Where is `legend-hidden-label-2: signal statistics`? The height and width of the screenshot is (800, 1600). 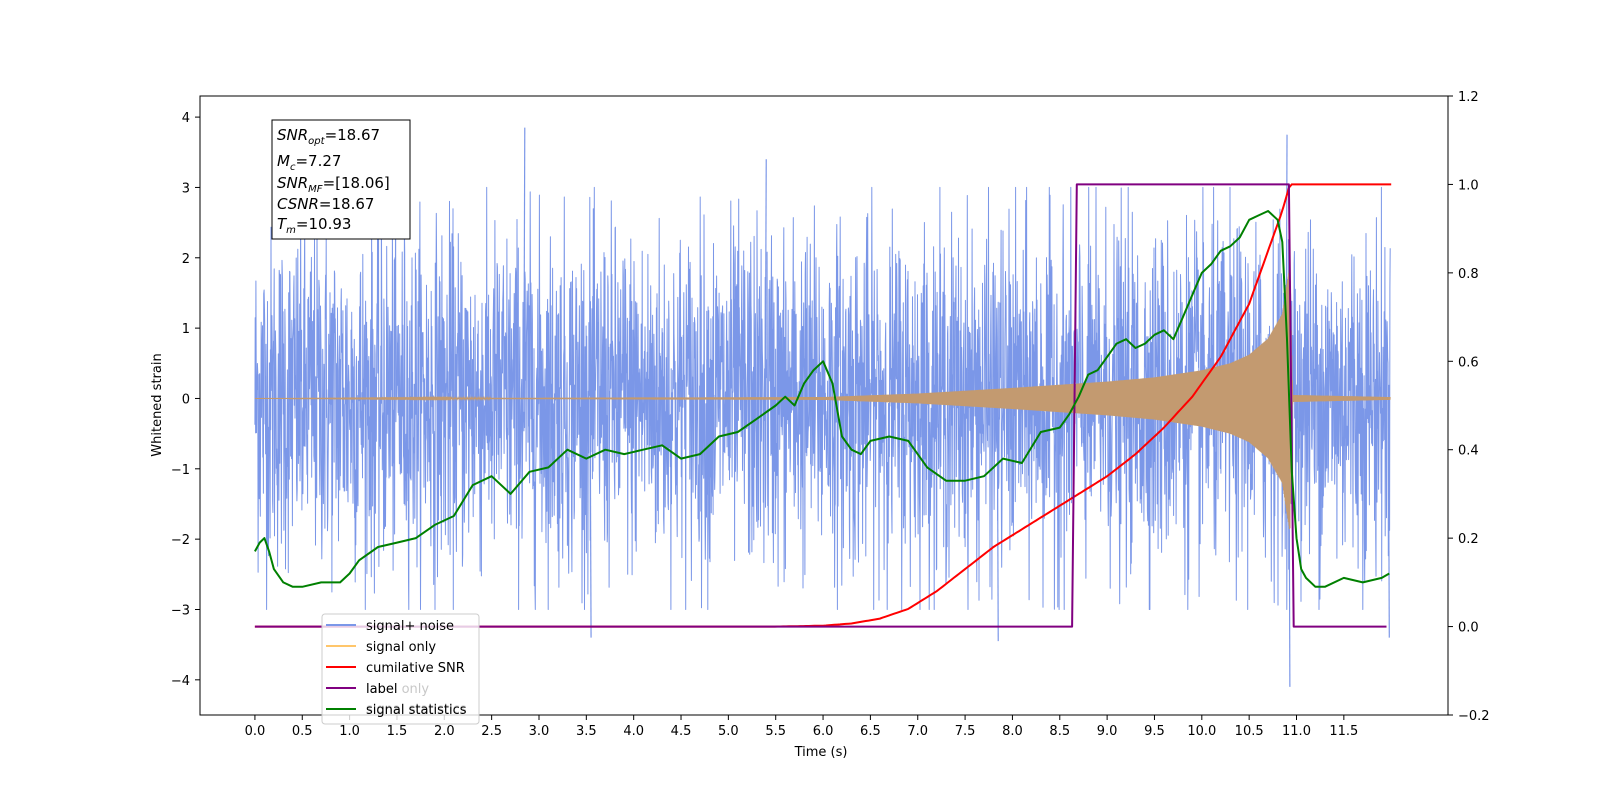 legend-hidden-label-2: signal statistics is located at coordinates (416, 709).